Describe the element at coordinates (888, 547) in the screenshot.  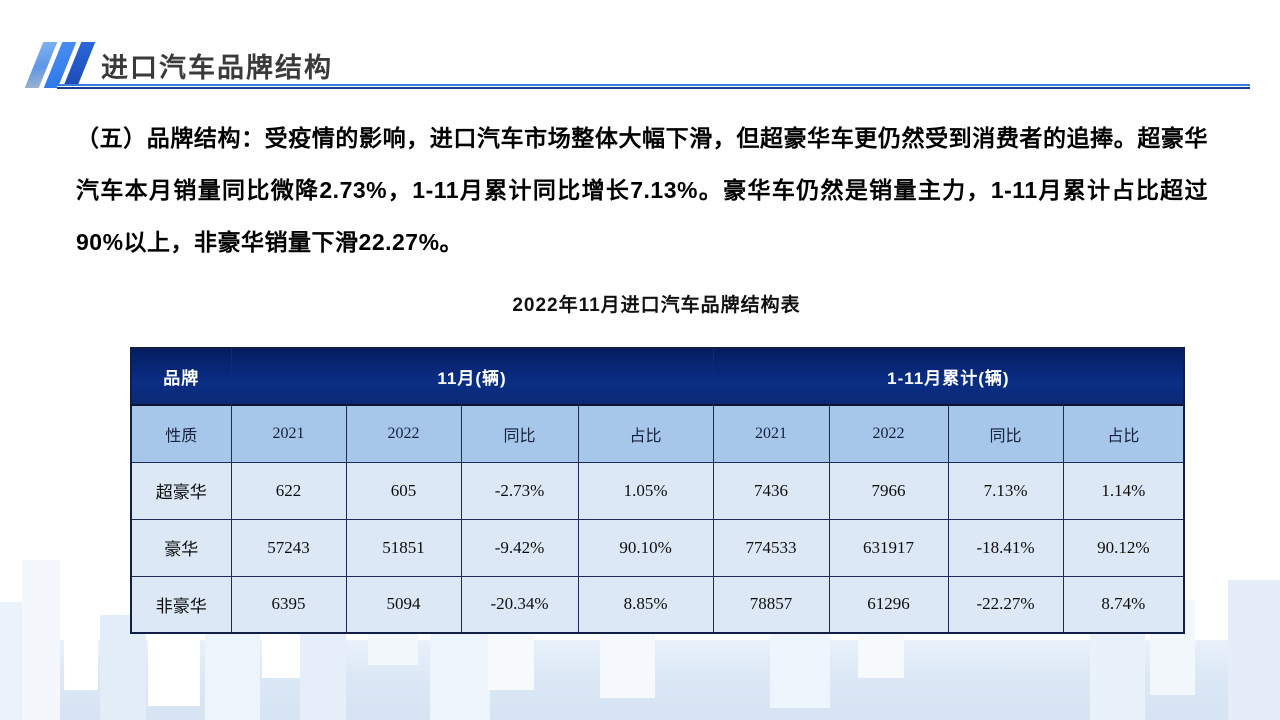
I see `table-cell: 631917` at that location.